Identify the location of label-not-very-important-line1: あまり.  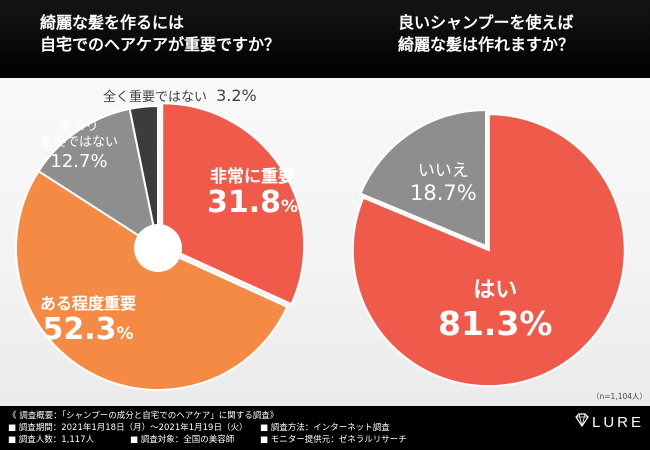
(79, 126).